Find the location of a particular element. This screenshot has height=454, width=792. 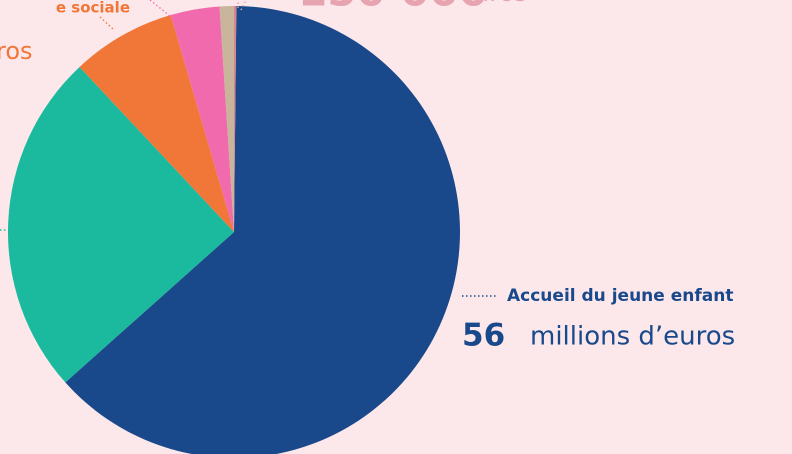

slice-label: e sociale is located at coordinates (93, 8).